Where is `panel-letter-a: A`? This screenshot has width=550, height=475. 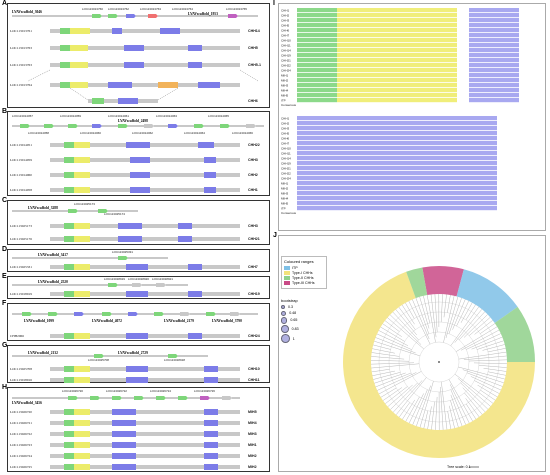 panel-letter-a: A is located at coordinates (5, 3).